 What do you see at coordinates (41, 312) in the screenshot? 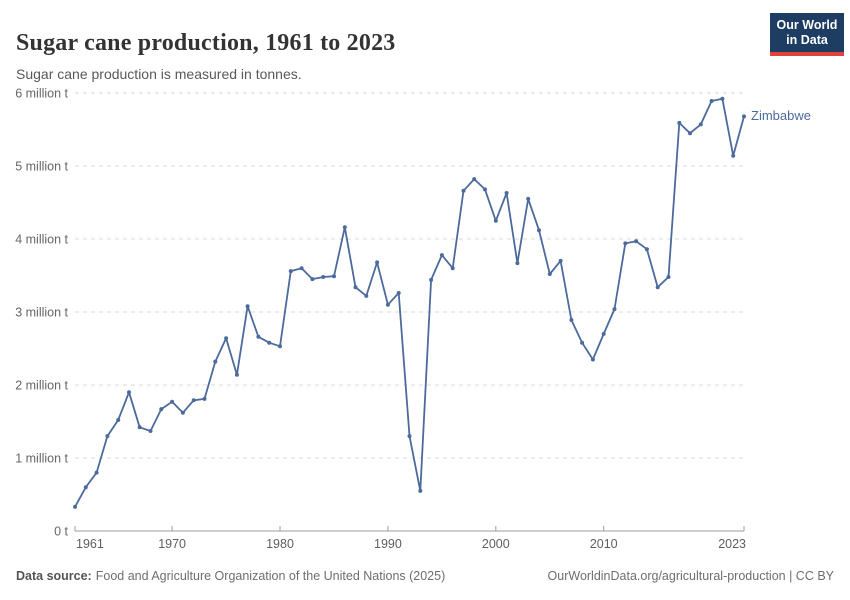
I see `y-axis-tick-label: 3 million t` at bounding box center [41, 312].